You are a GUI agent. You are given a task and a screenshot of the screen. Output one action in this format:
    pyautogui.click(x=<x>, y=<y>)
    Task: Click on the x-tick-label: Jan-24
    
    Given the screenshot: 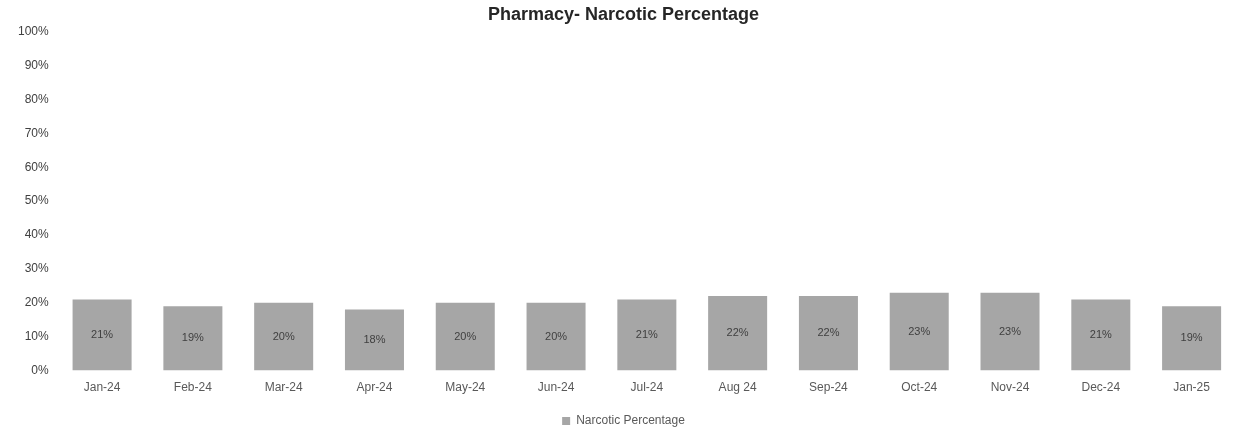 What is the action you would take?
    pyautogui.click(x=102, y=387)
    